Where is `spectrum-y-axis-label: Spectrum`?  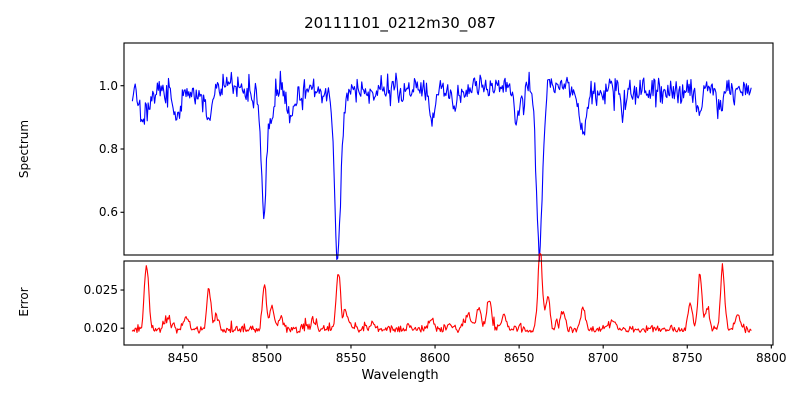 spectrum-y-axis-label: Spectrum is located at coordinates (24, 149).